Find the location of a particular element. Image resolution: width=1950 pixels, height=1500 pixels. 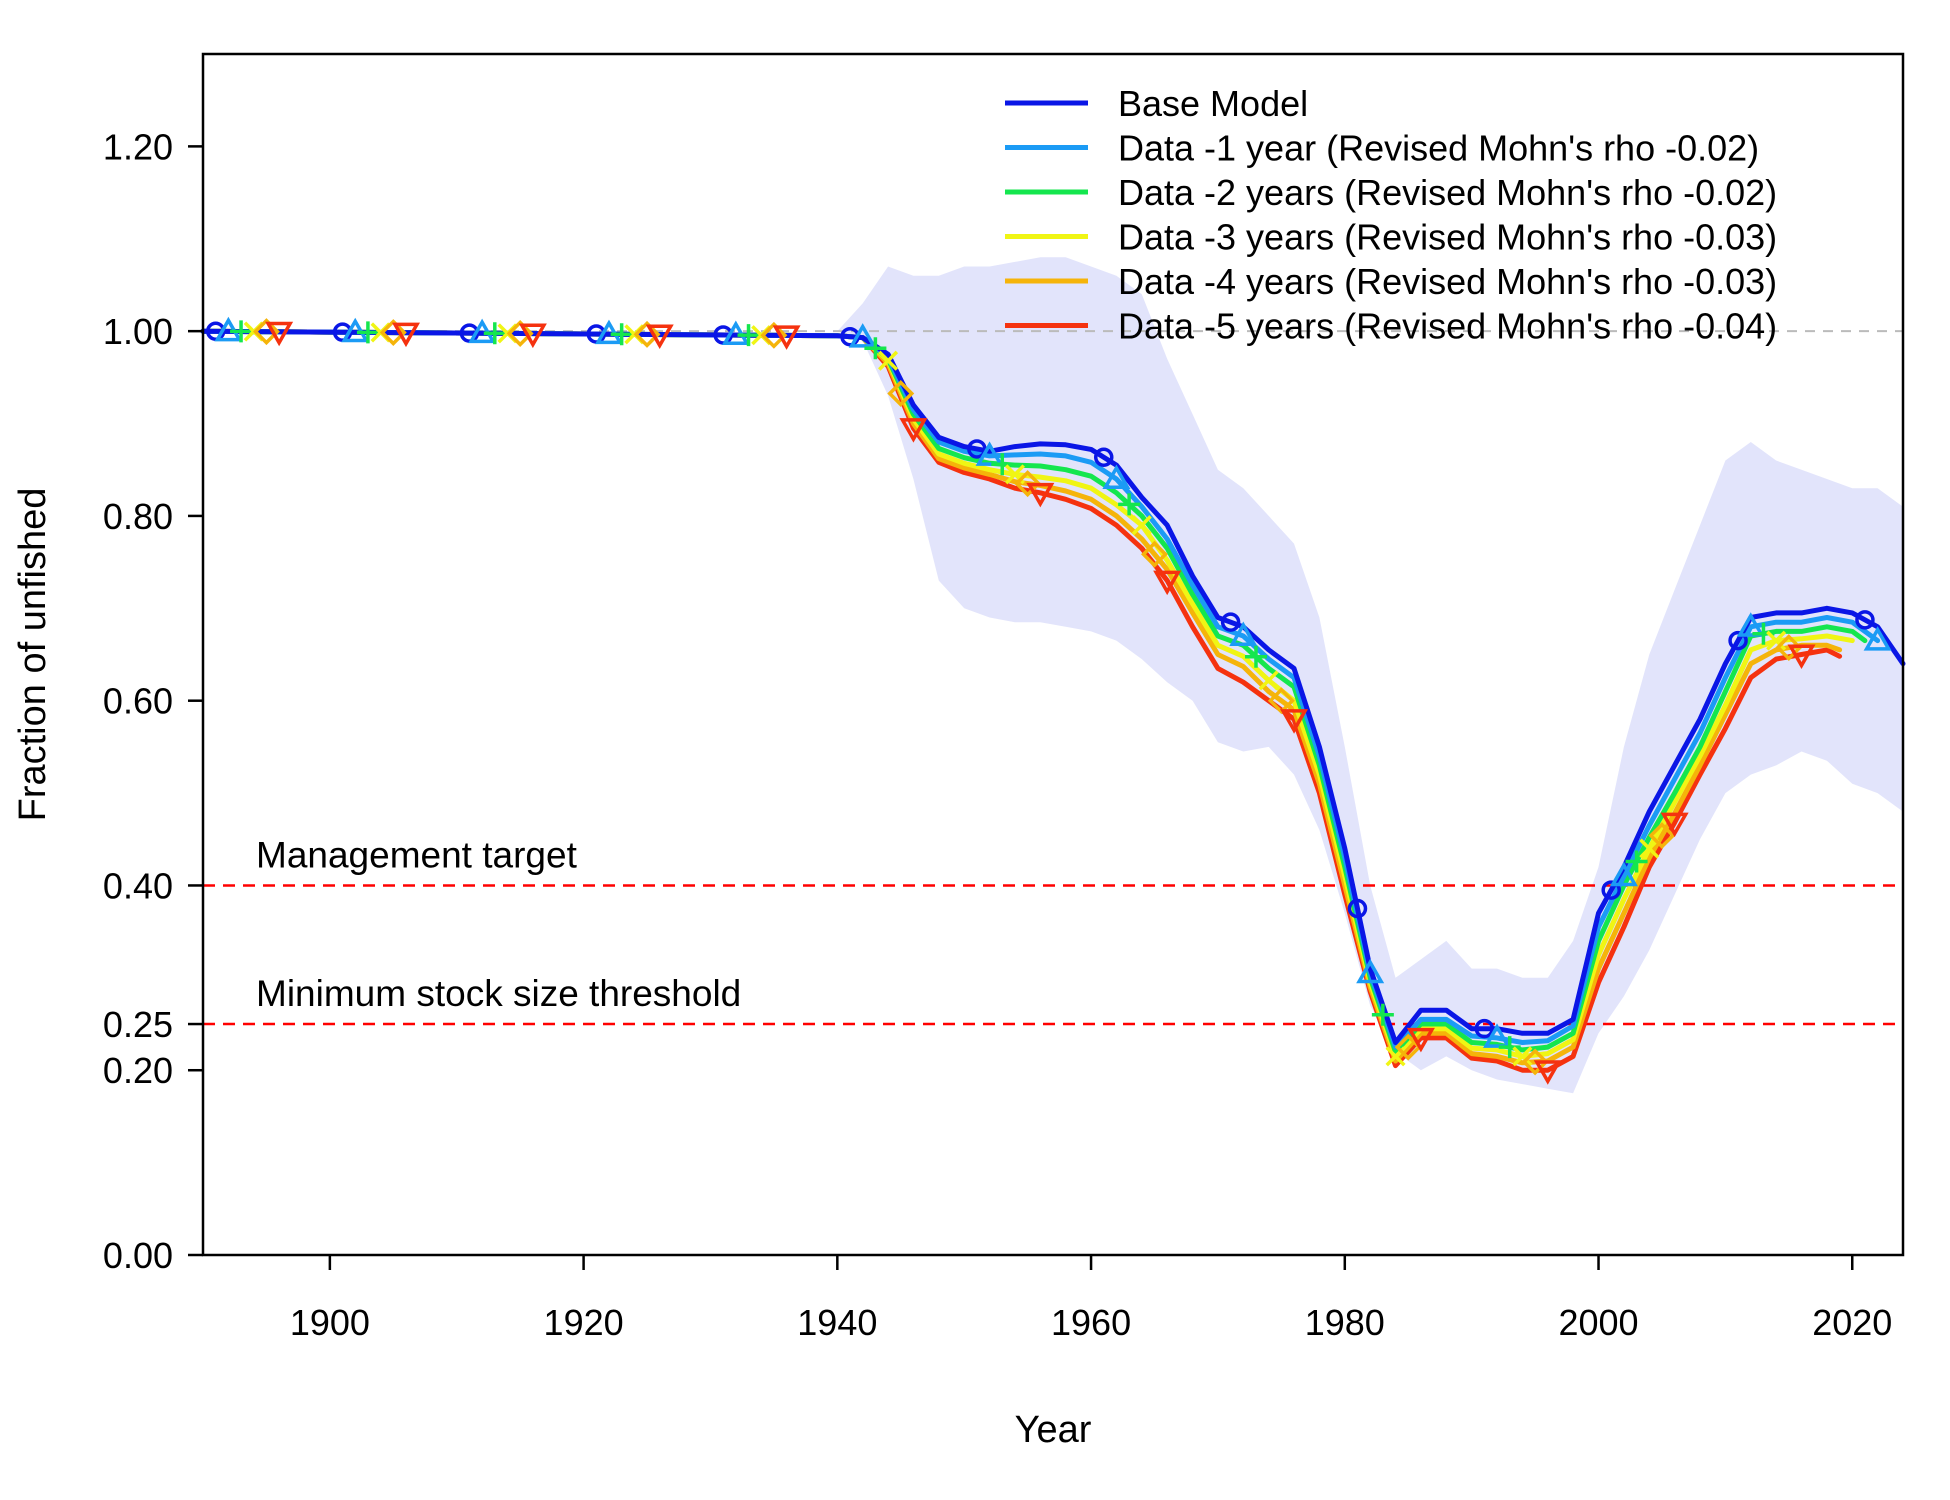

x-tick-label: 1920 is located at coordinates (584, 1322).